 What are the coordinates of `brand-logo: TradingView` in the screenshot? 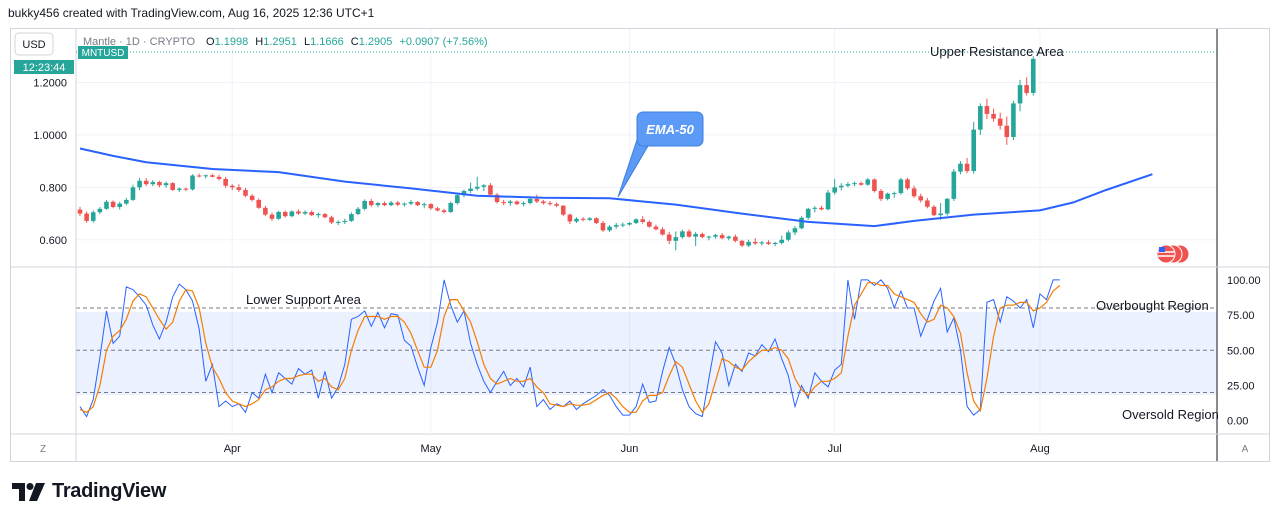 It's located at (89, 491).